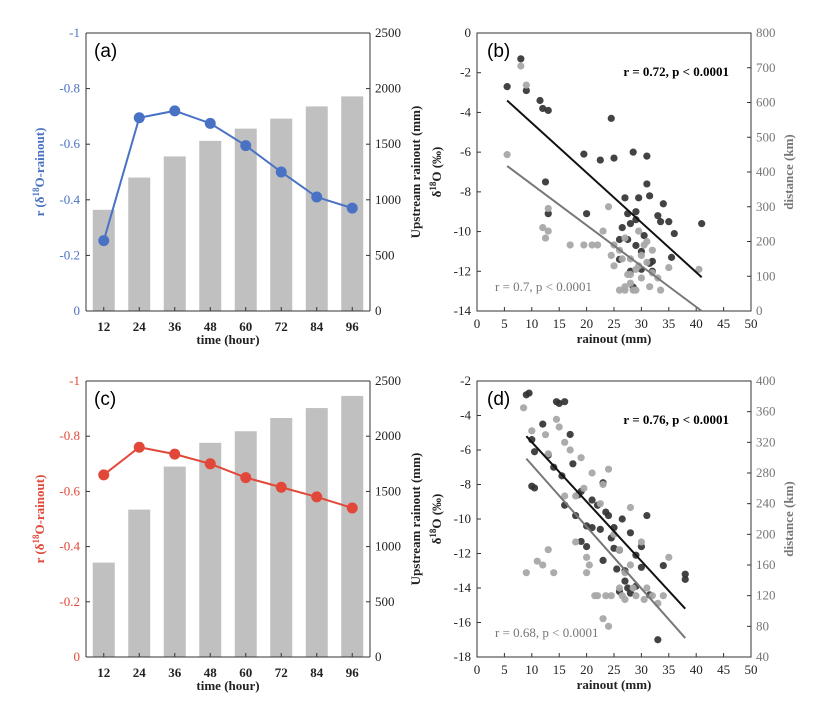 This screenshot has height=703, width=831. Describe the element at coordinates (676, 71) in the screenshot. I see `stat-d18o: r = 0.72, p < 0.0001` at that location.